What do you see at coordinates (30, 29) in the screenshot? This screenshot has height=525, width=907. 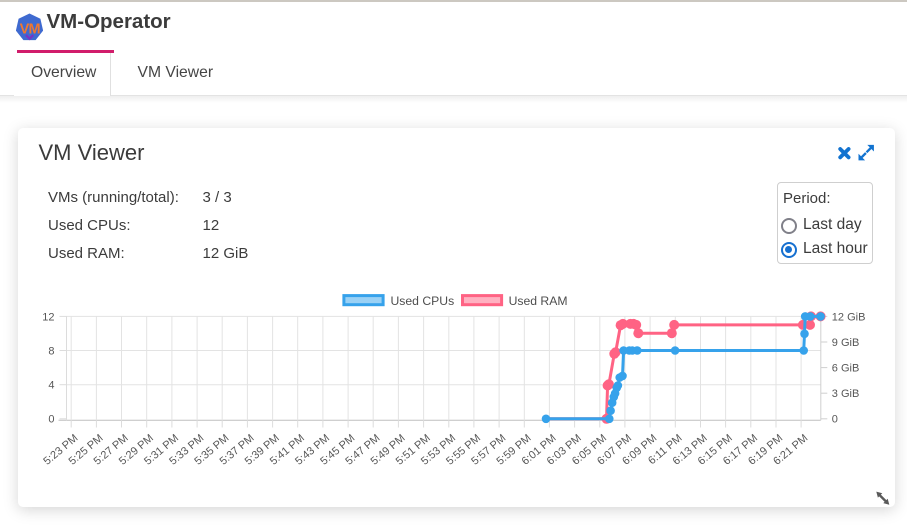 I see `svg-text: VM` at bounding box center [30, 29].